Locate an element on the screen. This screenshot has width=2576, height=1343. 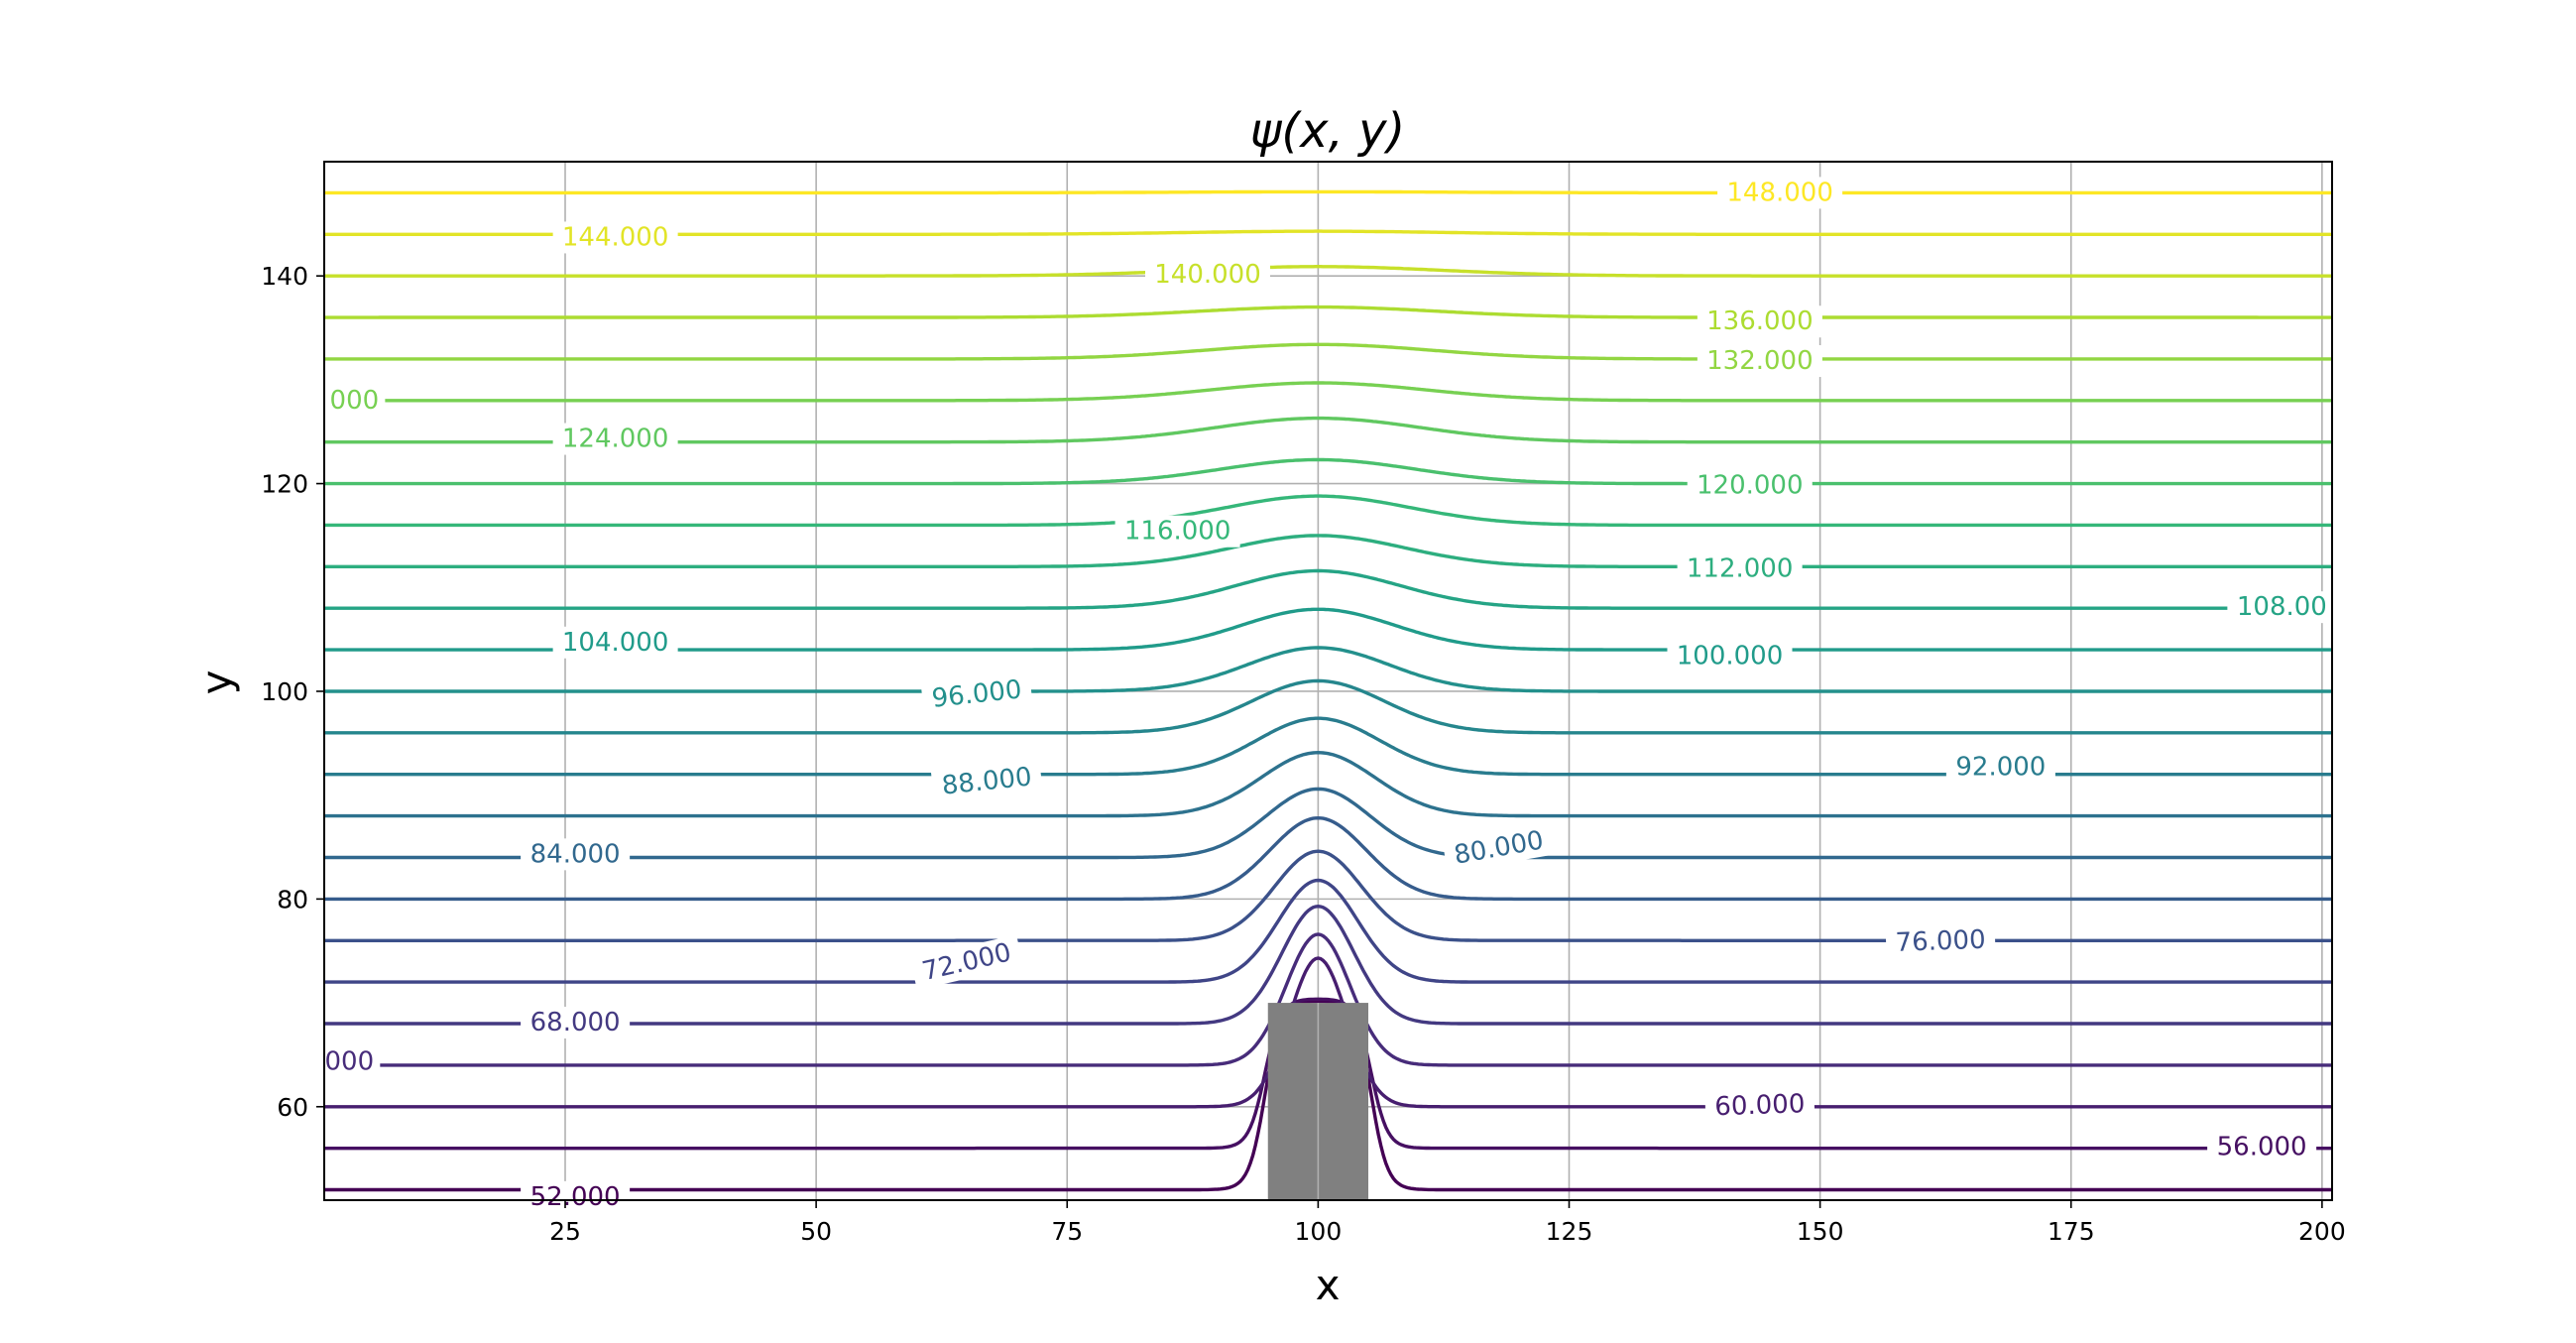
contour-label: 92.000 is located at coordinates (2000, 767).